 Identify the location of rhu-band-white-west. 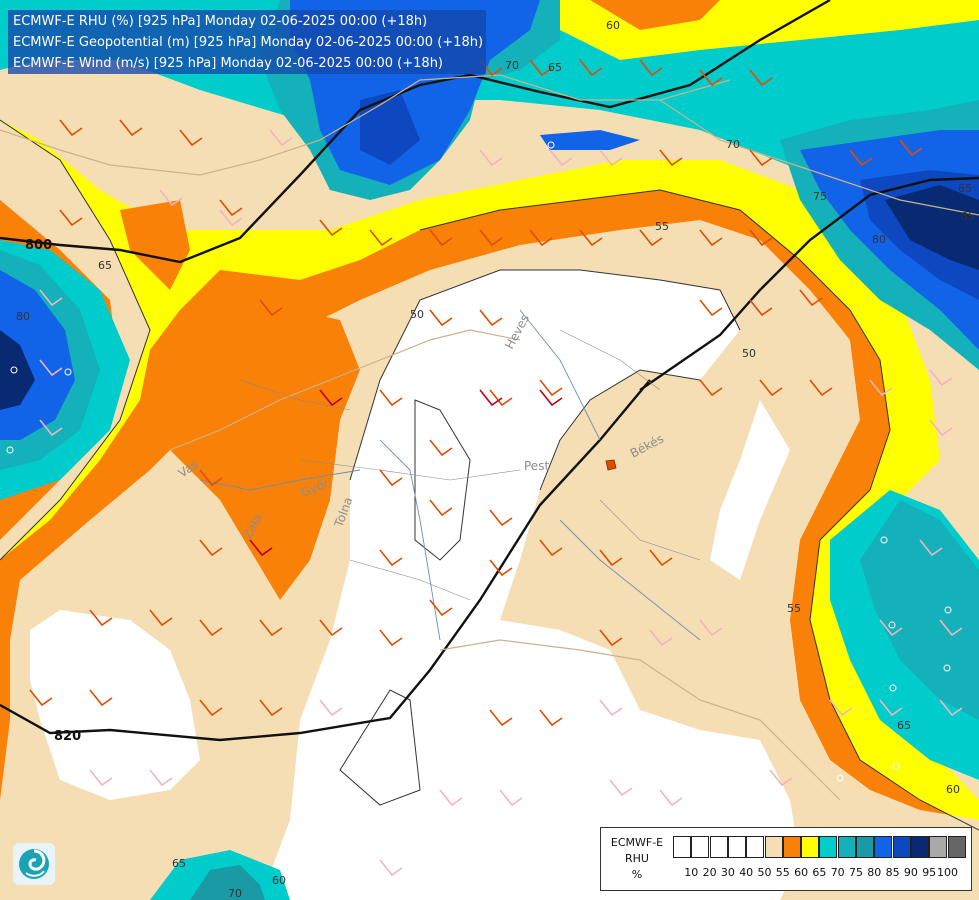
(115, 705).